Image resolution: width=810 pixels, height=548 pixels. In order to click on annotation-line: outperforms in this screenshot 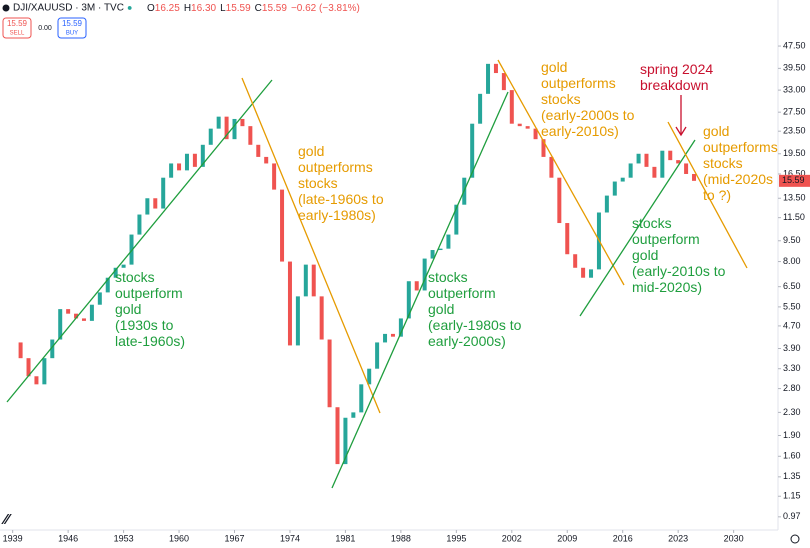, I will do `click(740, 147)`.